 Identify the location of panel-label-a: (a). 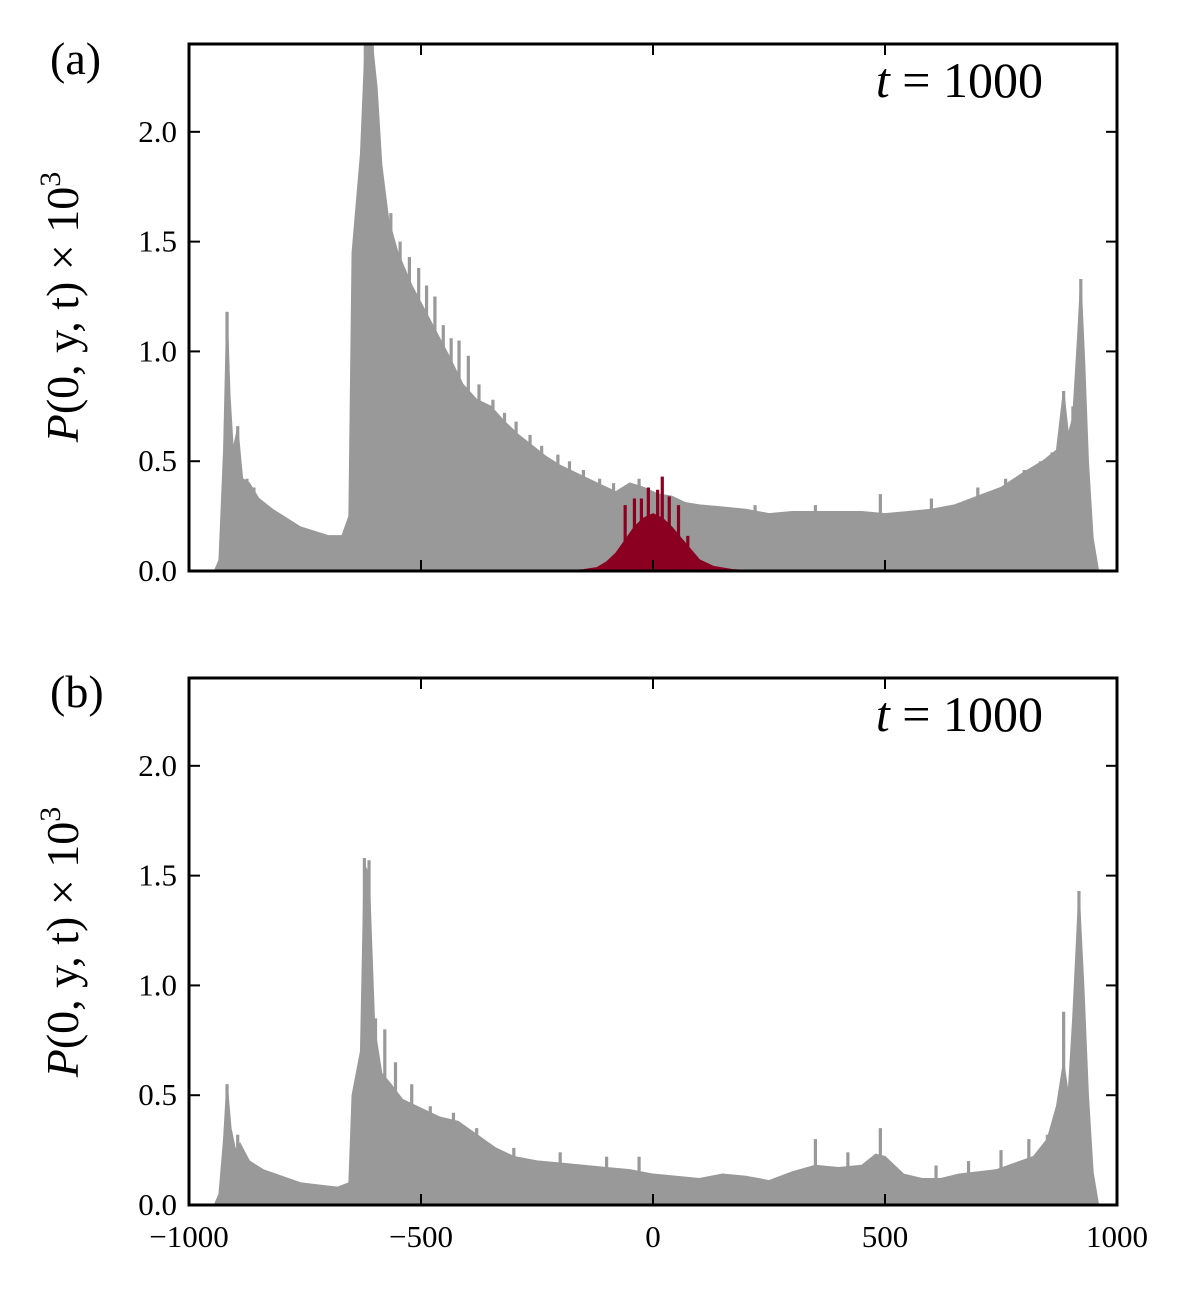
(75, 58).